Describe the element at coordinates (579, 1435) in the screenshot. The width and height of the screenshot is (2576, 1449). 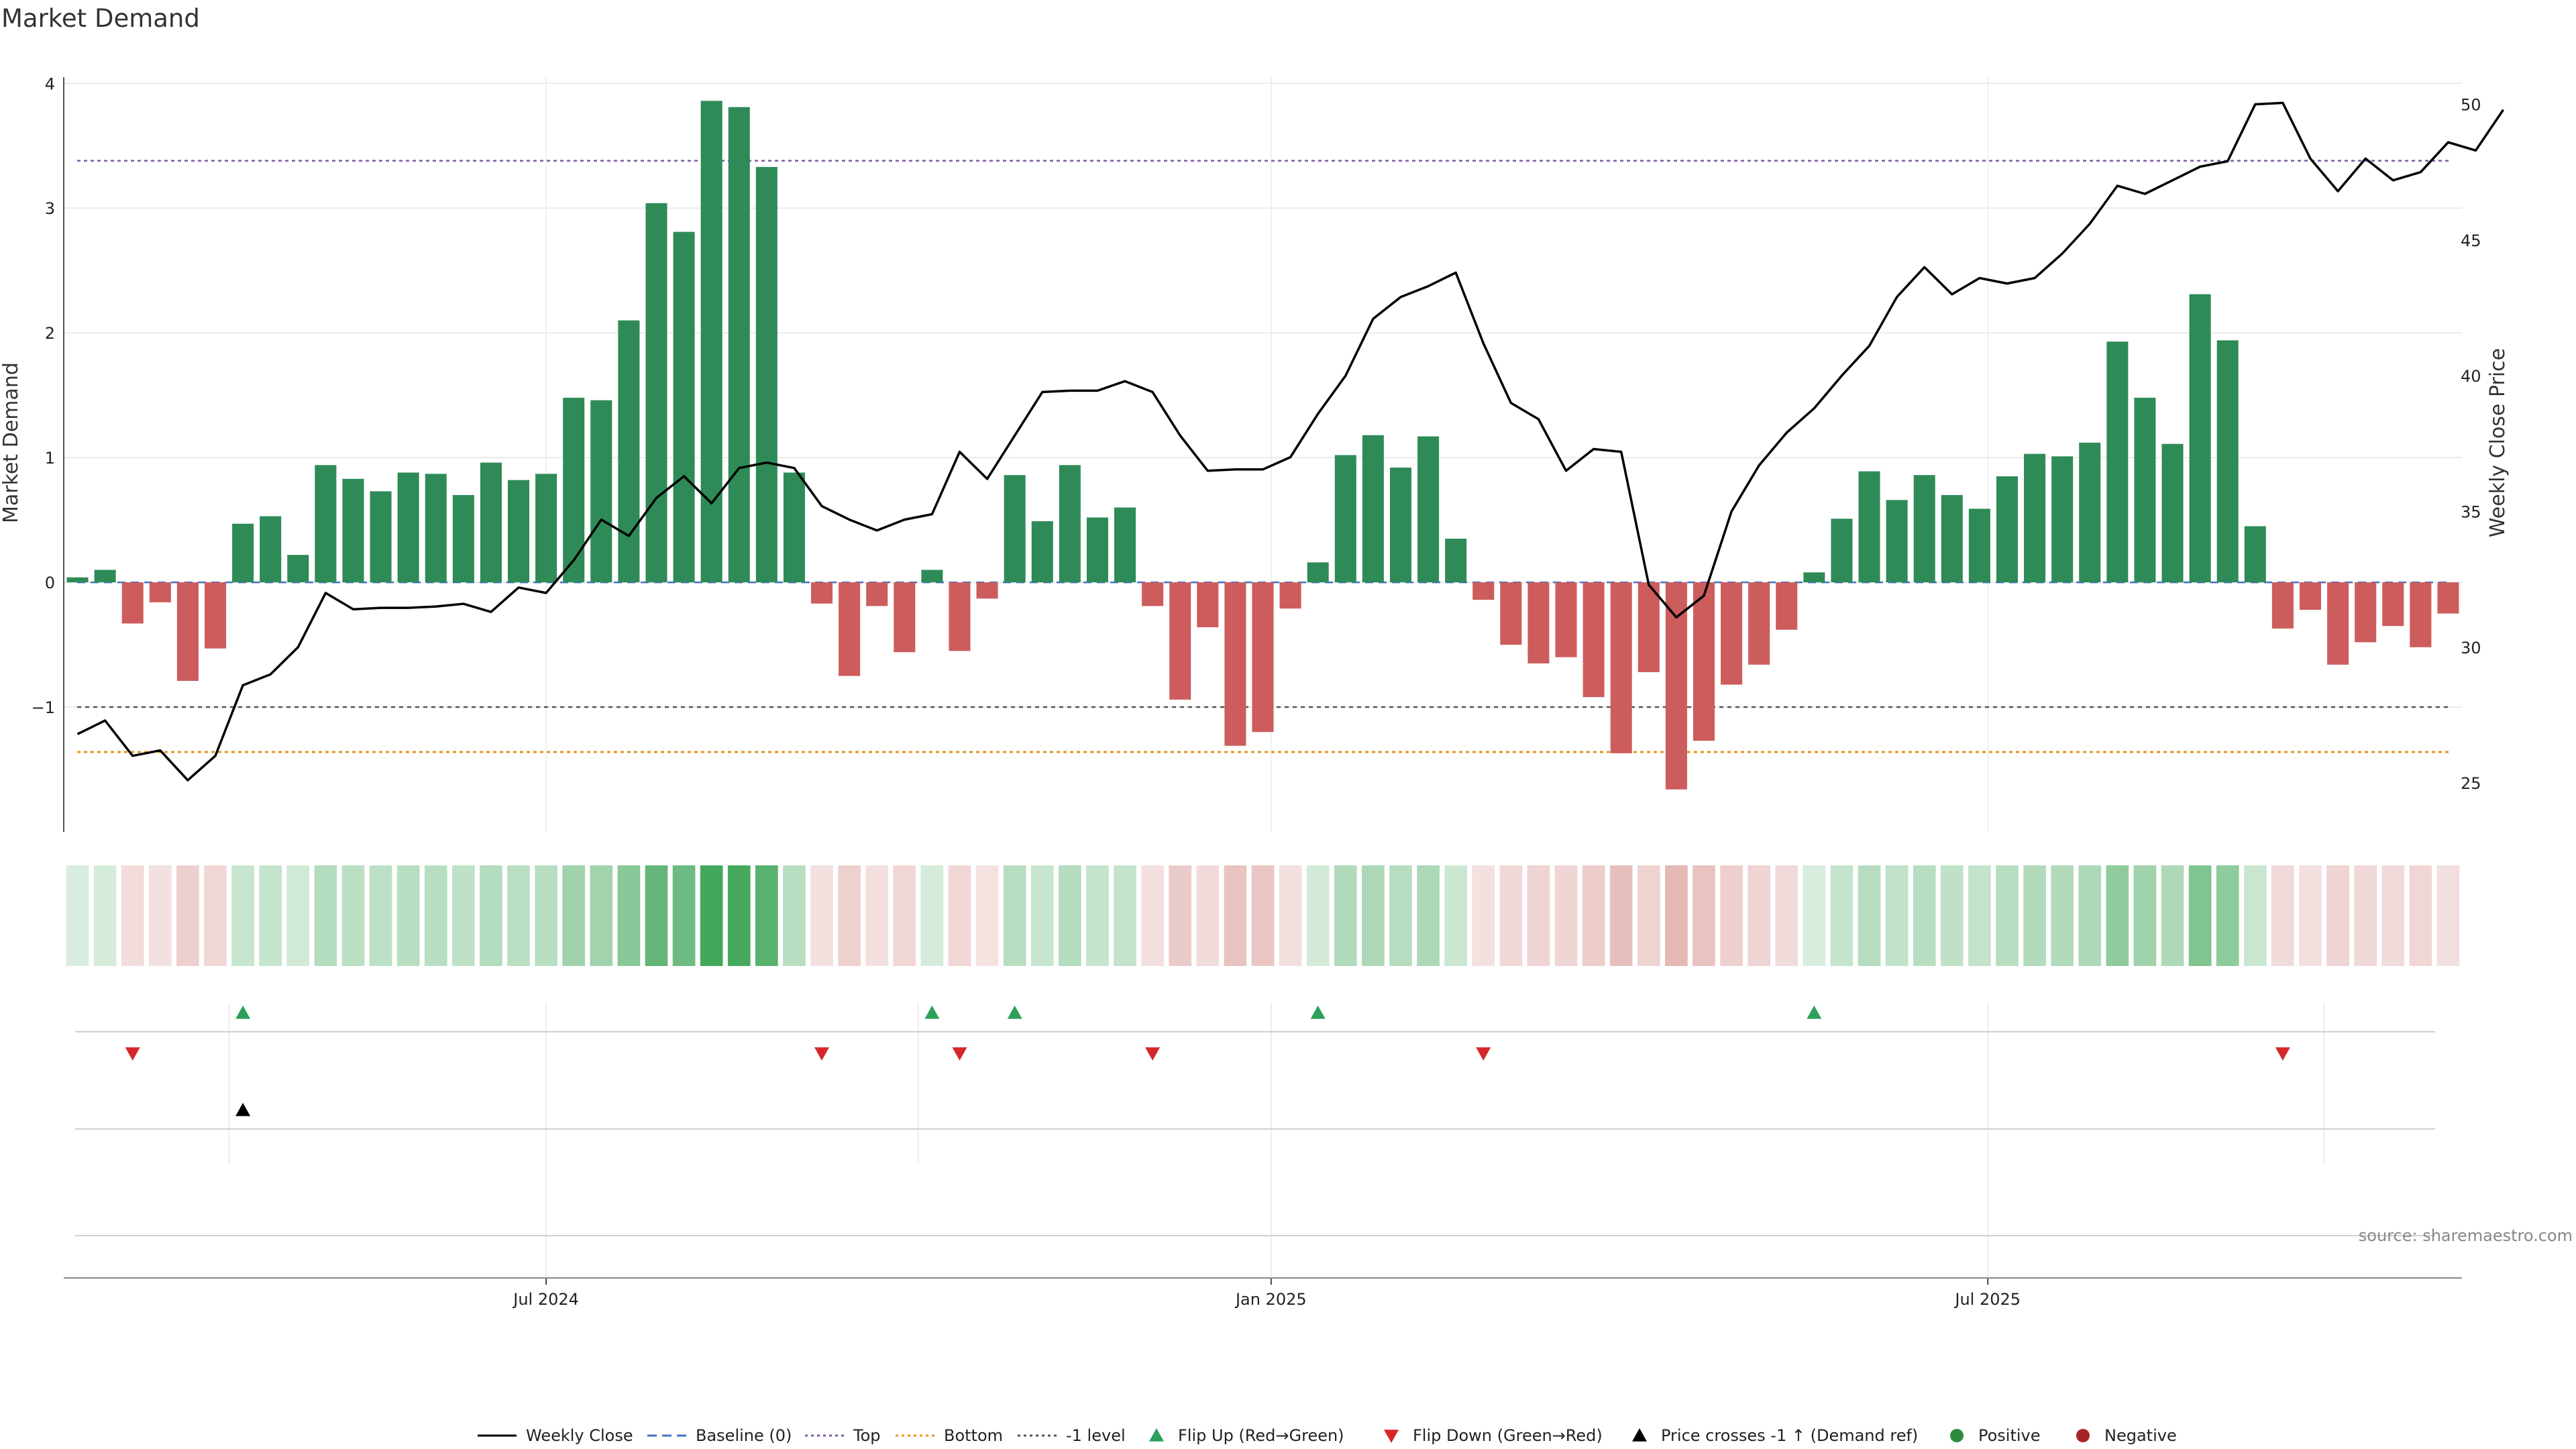
I see `legend-label: Weekly Close` at that location.